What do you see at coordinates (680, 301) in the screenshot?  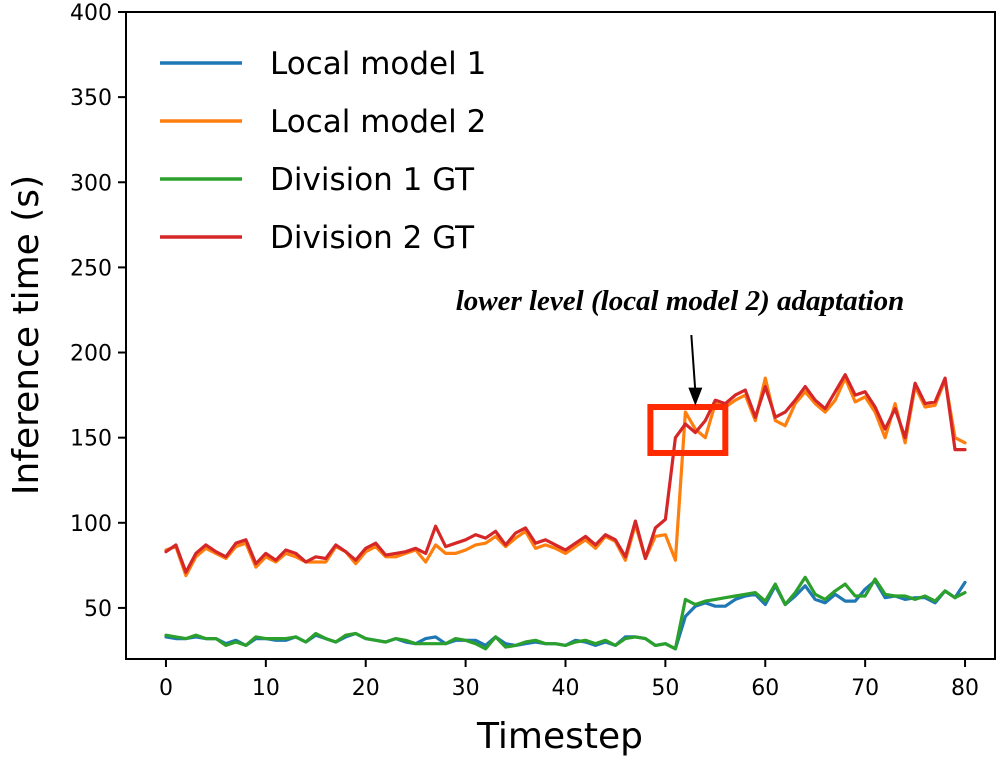 I see `annotation-text: lower level (local model 2) adaptation` at bounding box center [680, 301].